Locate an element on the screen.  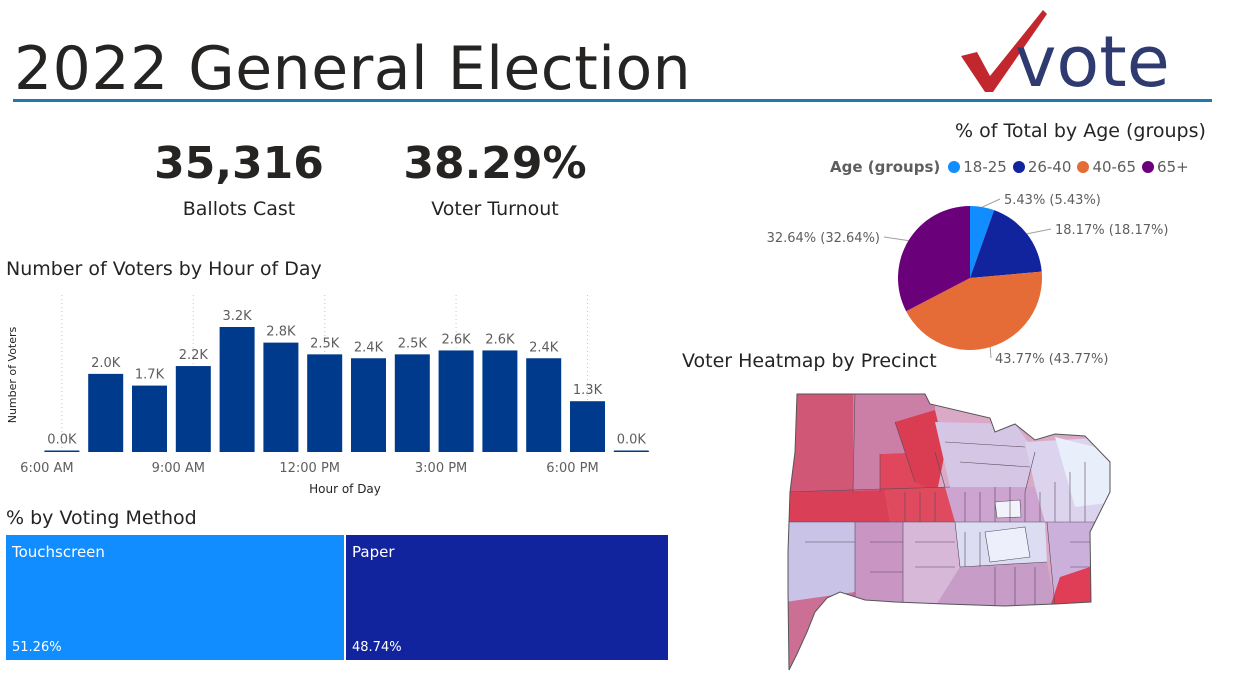
vote-logo: vote is located at coordinates (1065, 56).